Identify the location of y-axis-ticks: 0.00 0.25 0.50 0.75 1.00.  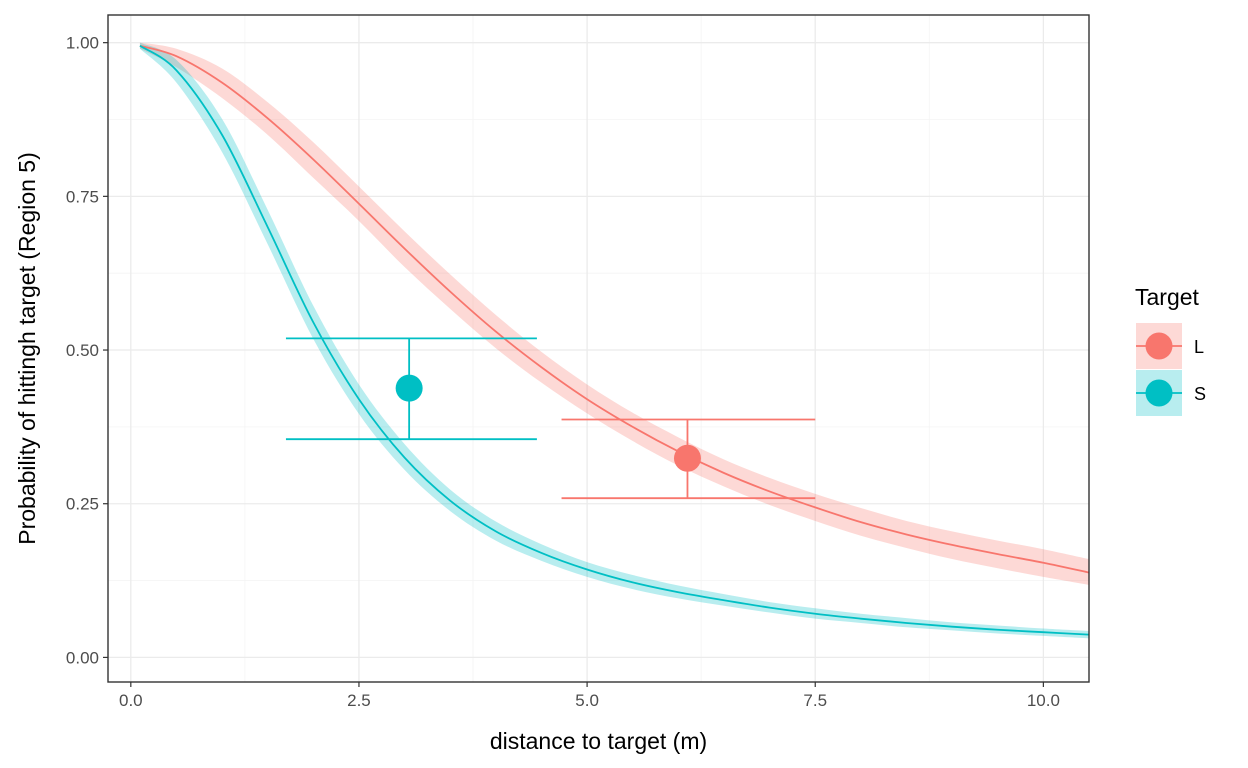
(87, 350).